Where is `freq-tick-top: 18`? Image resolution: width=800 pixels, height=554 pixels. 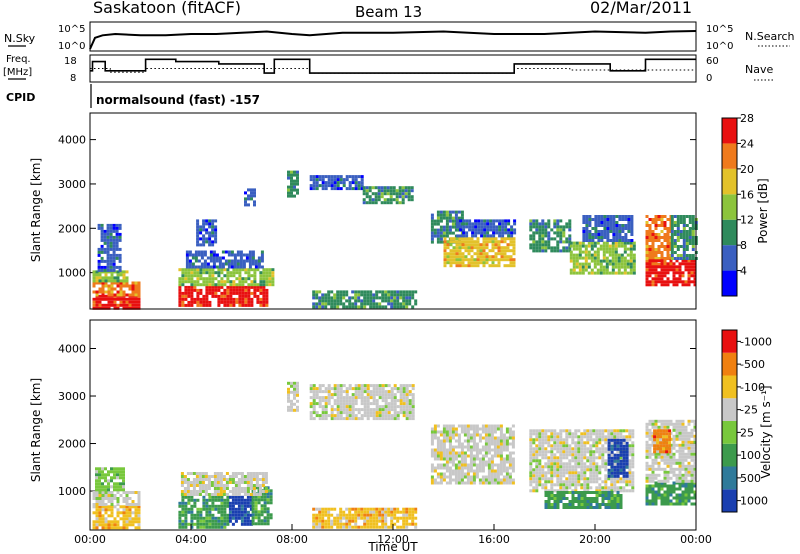
freq-tick-top: 18 is located at coordinates (70, 61).